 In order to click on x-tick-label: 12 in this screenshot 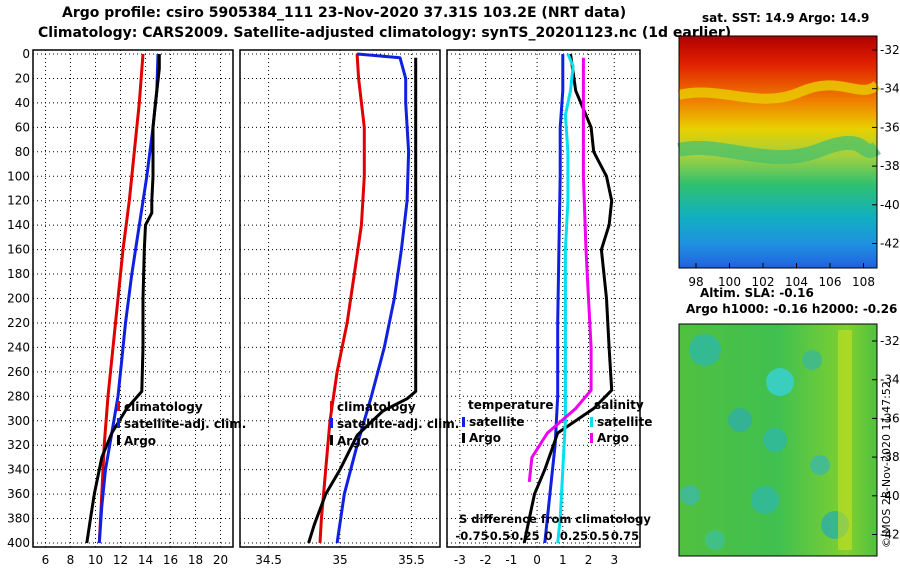, I will do `click(120, 560)`.